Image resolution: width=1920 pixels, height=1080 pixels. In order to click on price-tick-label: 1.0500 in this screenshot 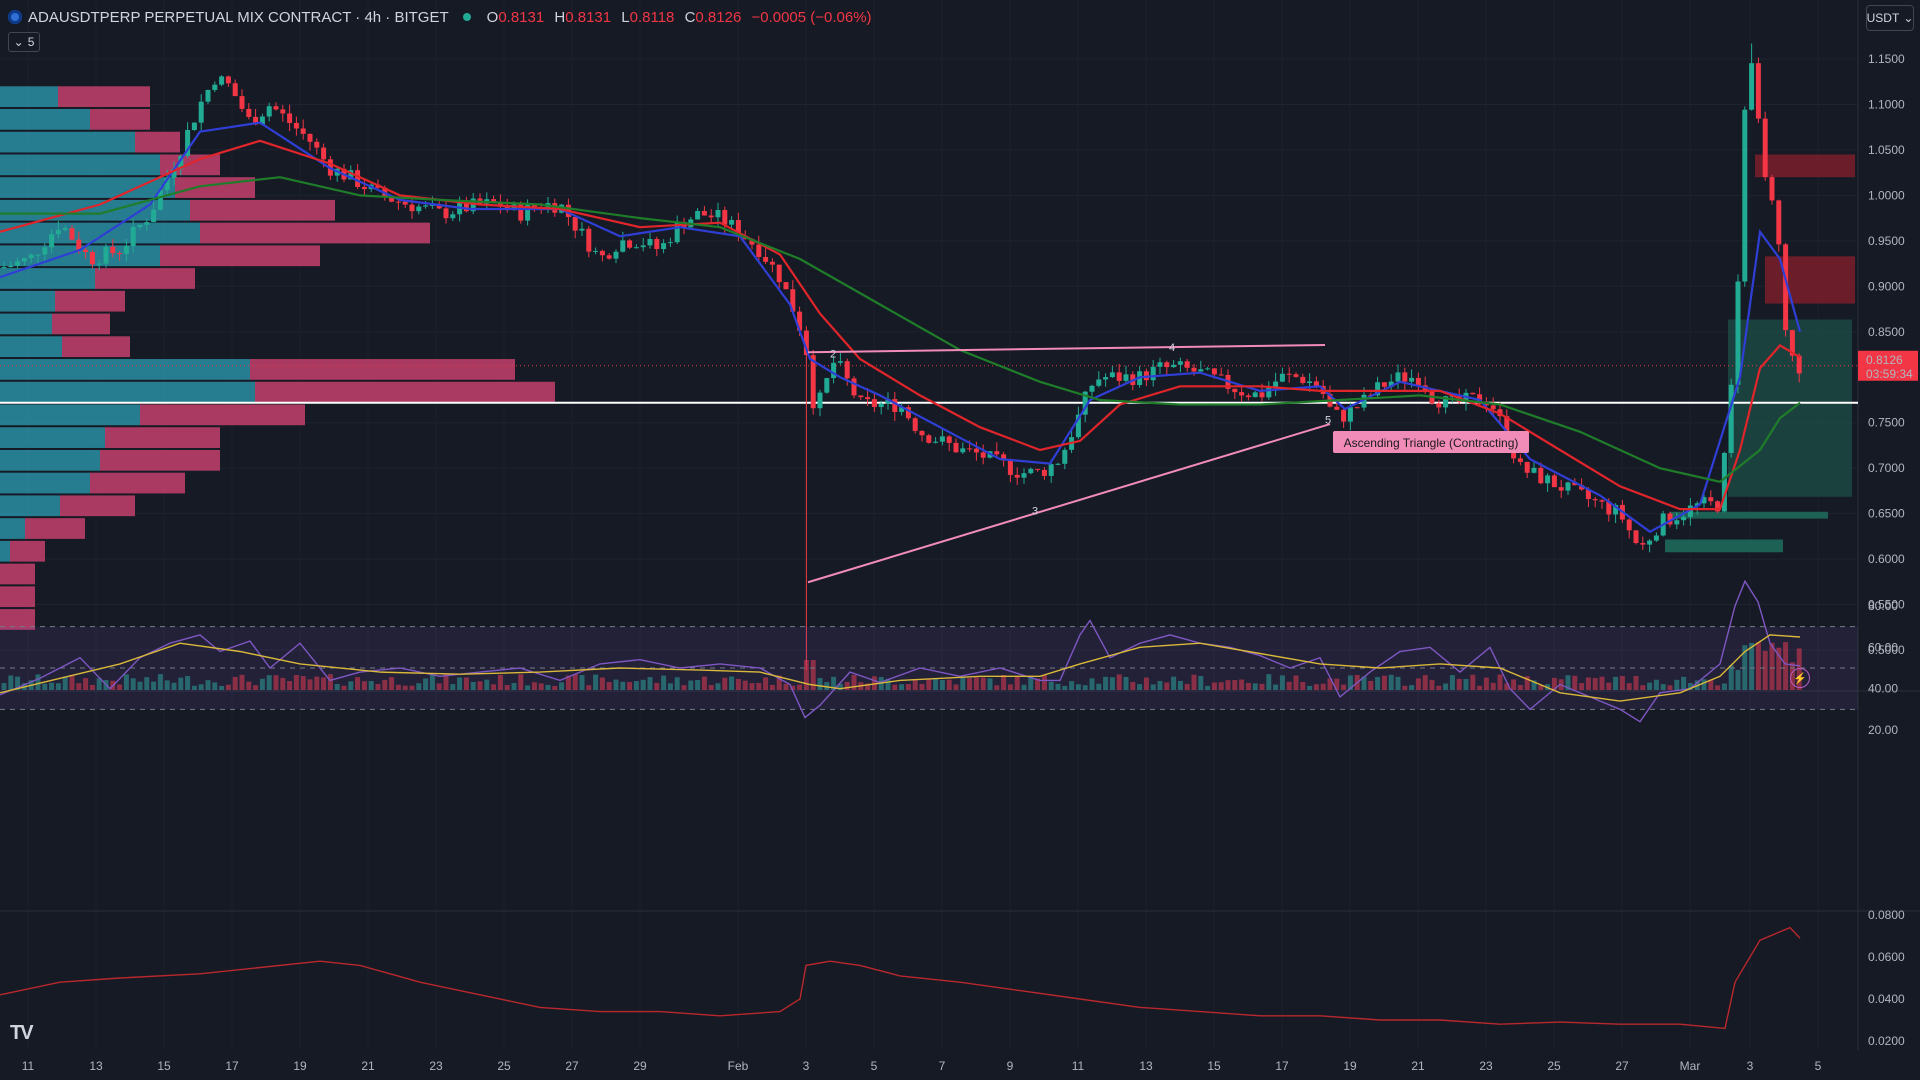, I will do `click(1886, 150)`.